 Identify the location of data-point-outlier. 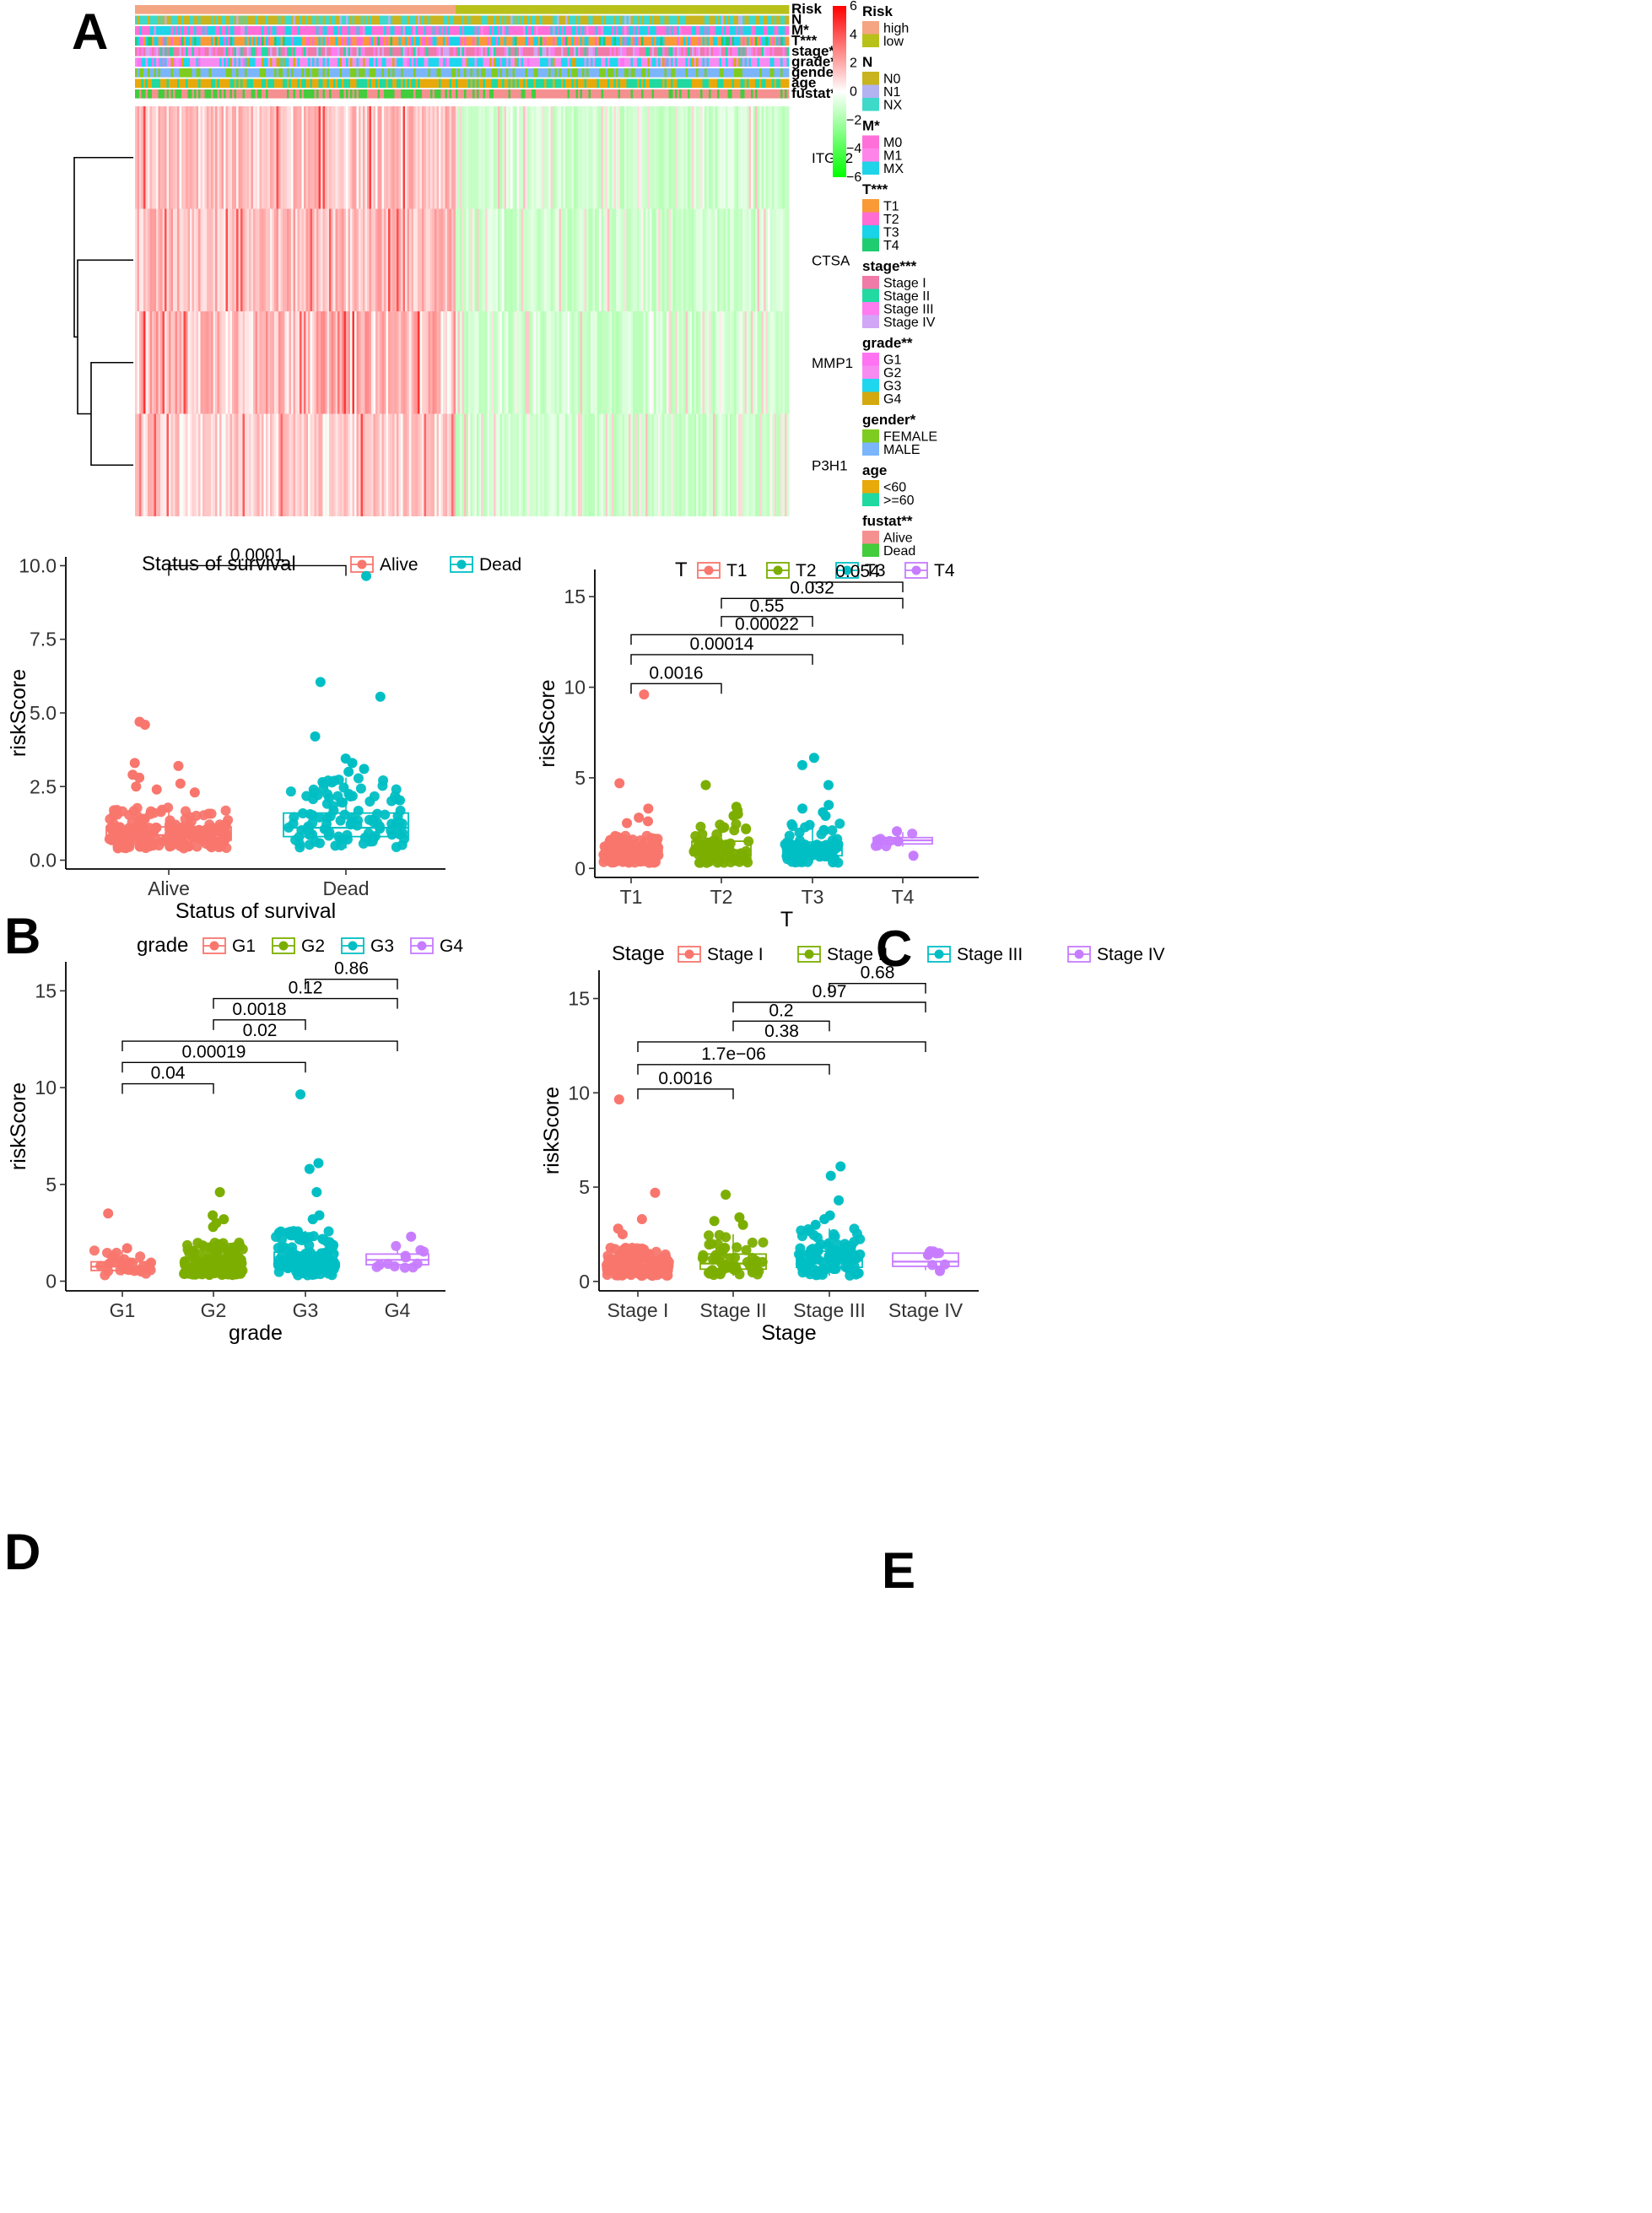
(366, 575).